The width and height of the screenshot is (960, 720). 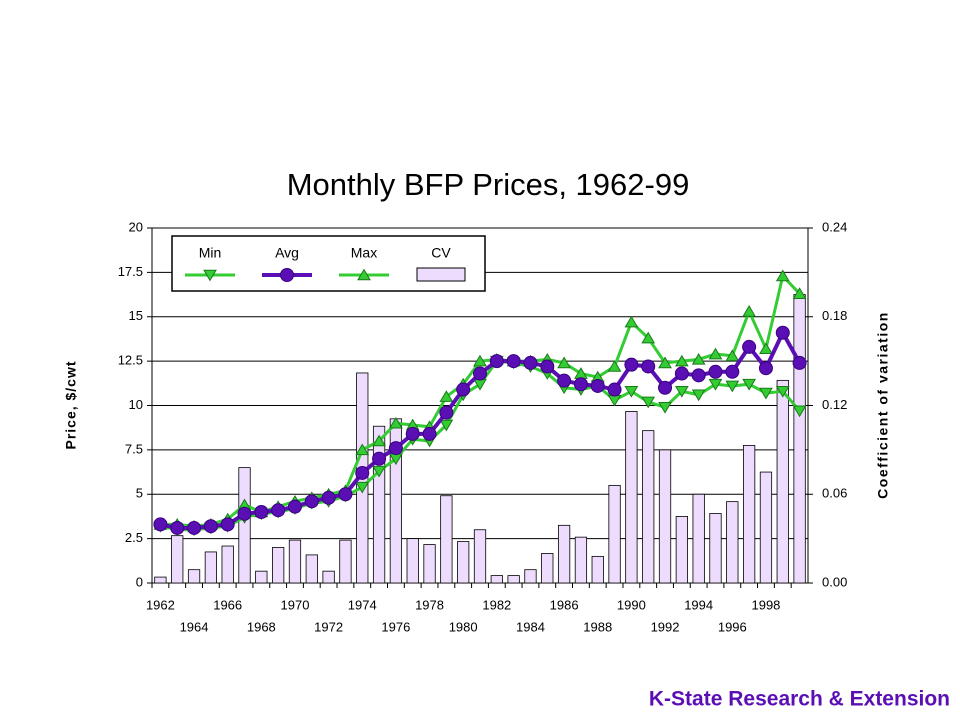 I want to click on x-tick-label: 1968, so click(x=261, y=626).